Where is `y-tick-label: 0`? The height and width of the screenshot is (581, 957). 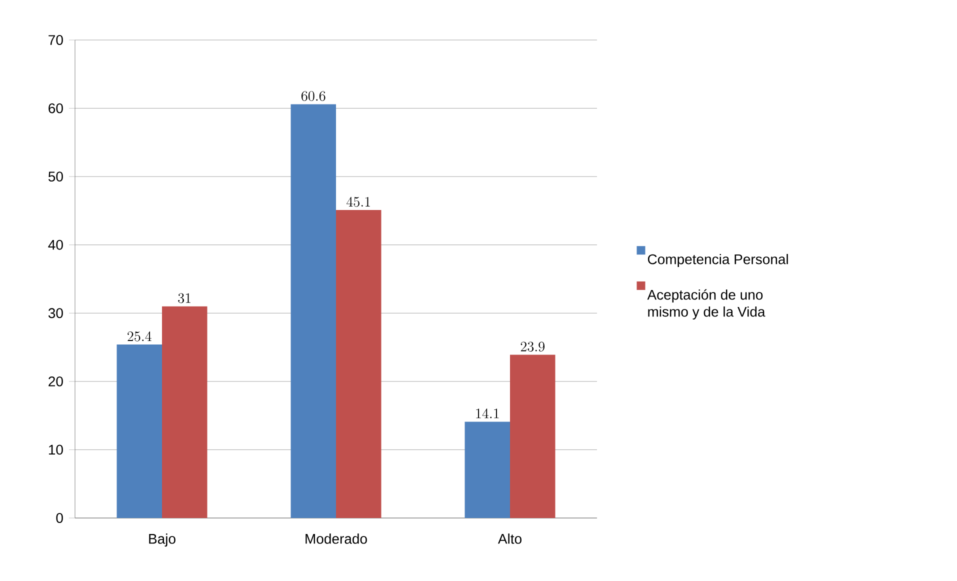
y-tick-label: 0 is located at coordinates (59, 518).